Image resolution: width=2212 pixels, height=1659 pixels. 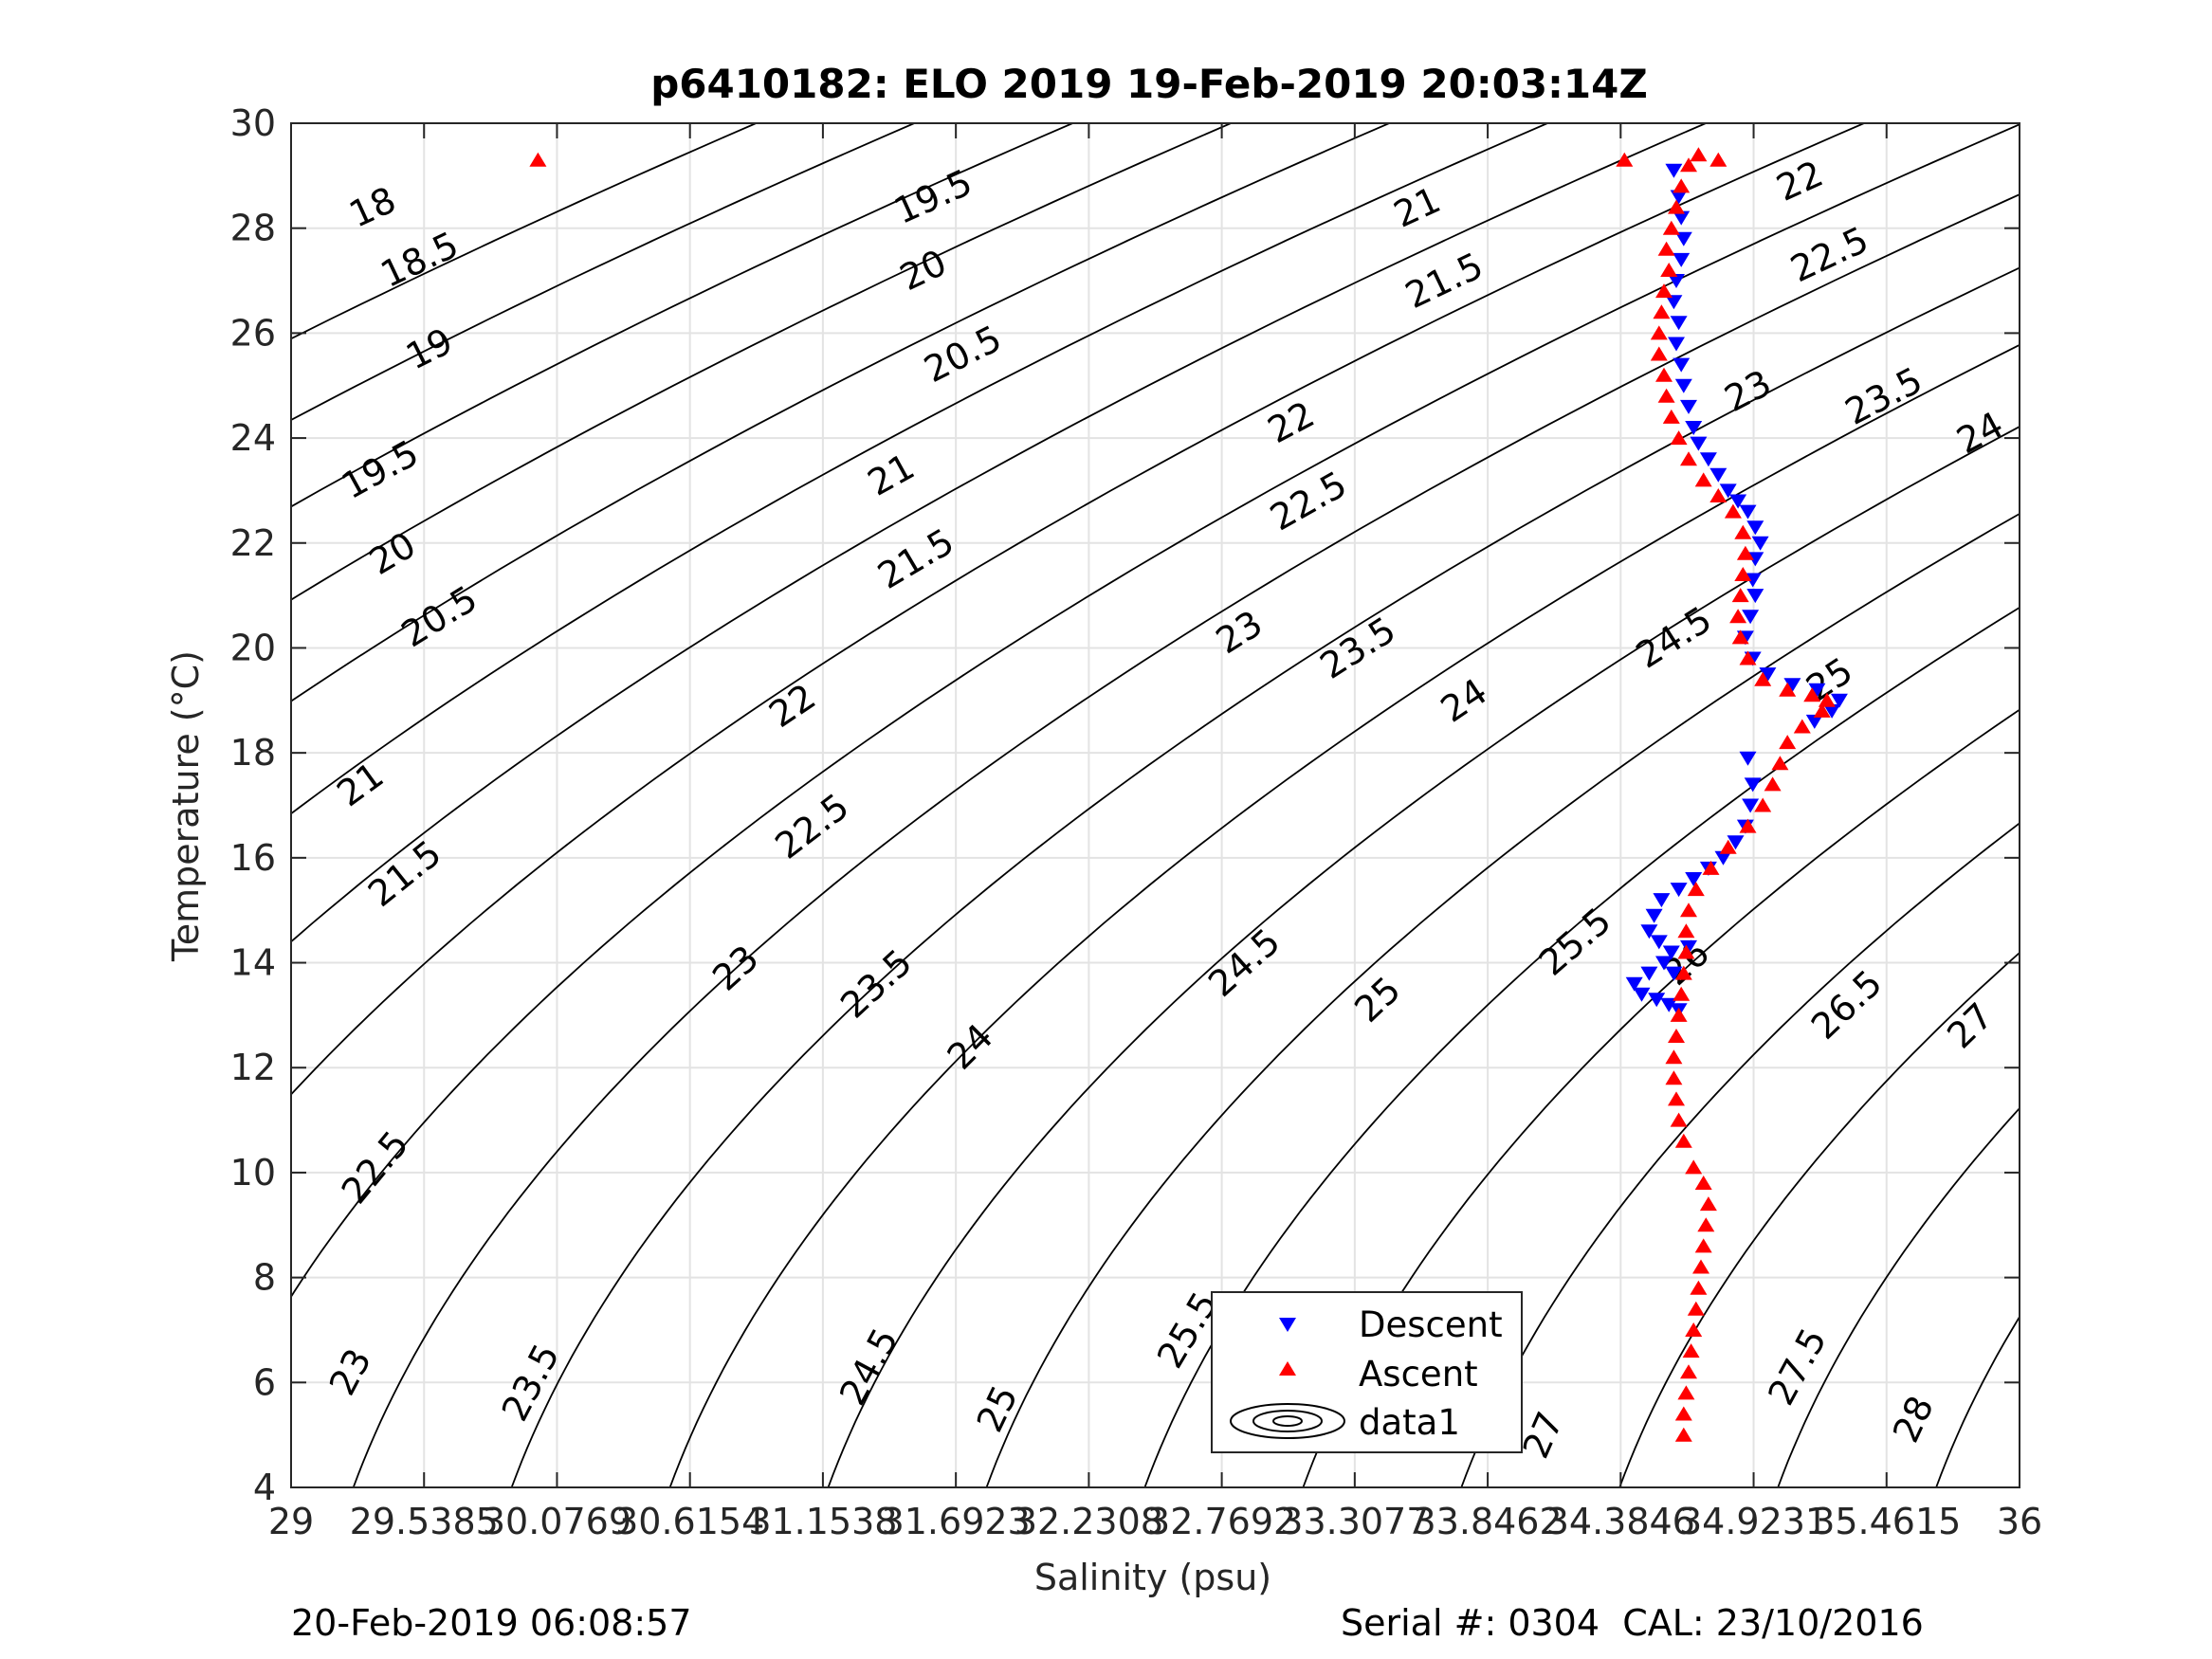 I want to click on y-tick-label: 20, so click(x=253, y=647).